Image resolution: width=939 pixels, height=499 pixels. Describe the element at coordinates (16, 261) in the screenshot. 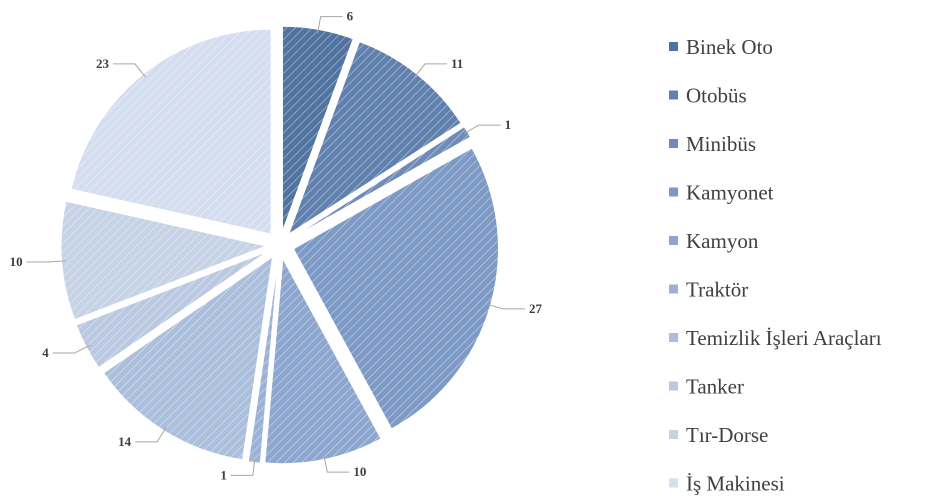

I see `data-label-tir-dorse: 10` at that location.